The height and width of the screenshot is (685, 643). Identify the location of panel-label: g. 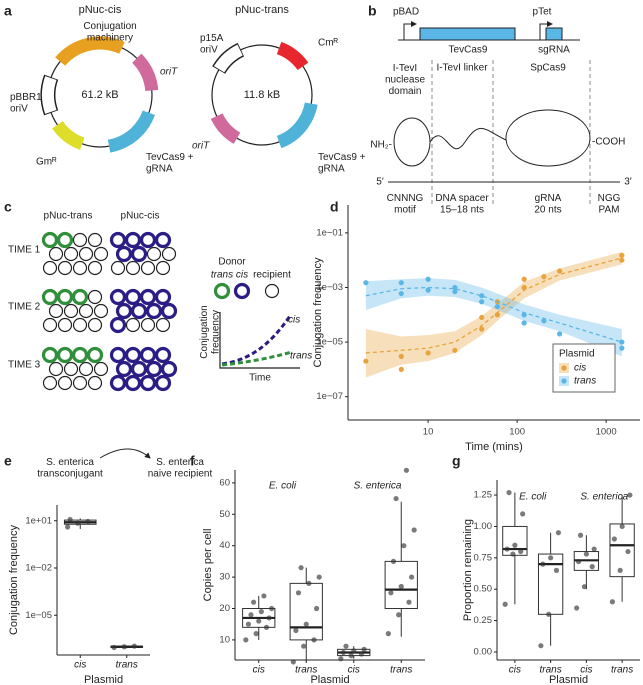
(456, 461).